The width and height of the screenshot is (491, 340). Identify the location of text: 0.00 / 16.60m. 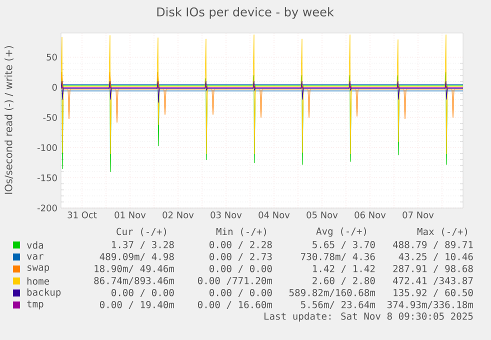
(235, 305).